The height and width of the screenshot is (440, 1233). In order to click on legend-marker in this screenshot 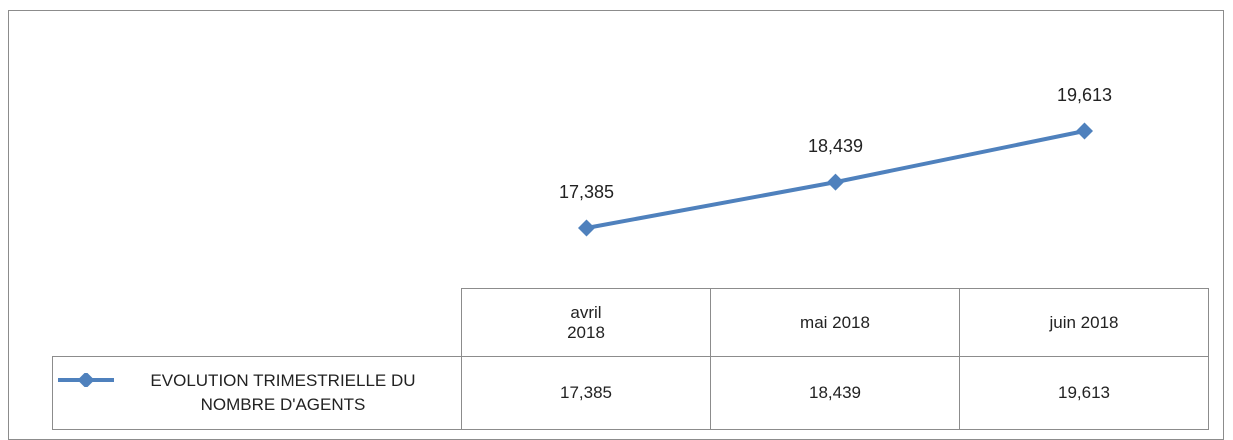, I will do `click(86, 380)`.